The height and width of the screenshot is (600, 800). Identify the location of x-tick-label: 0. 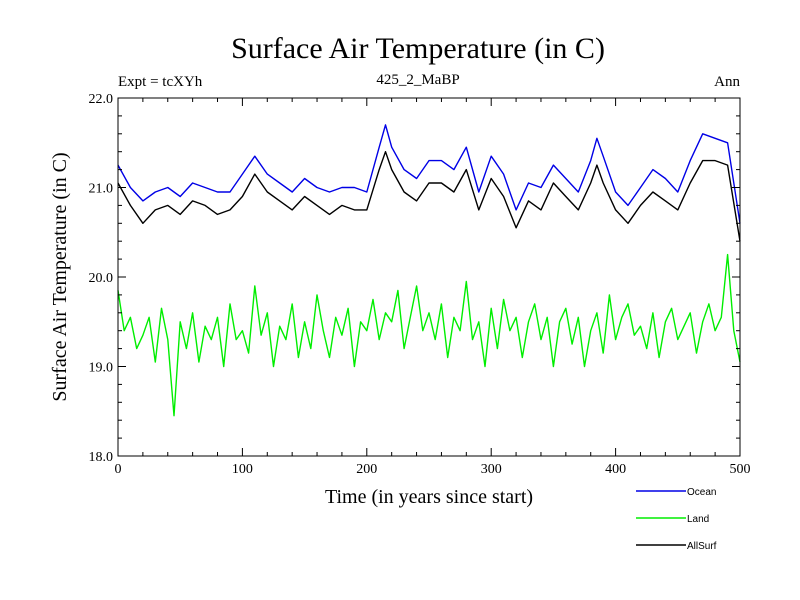
(118, 469).